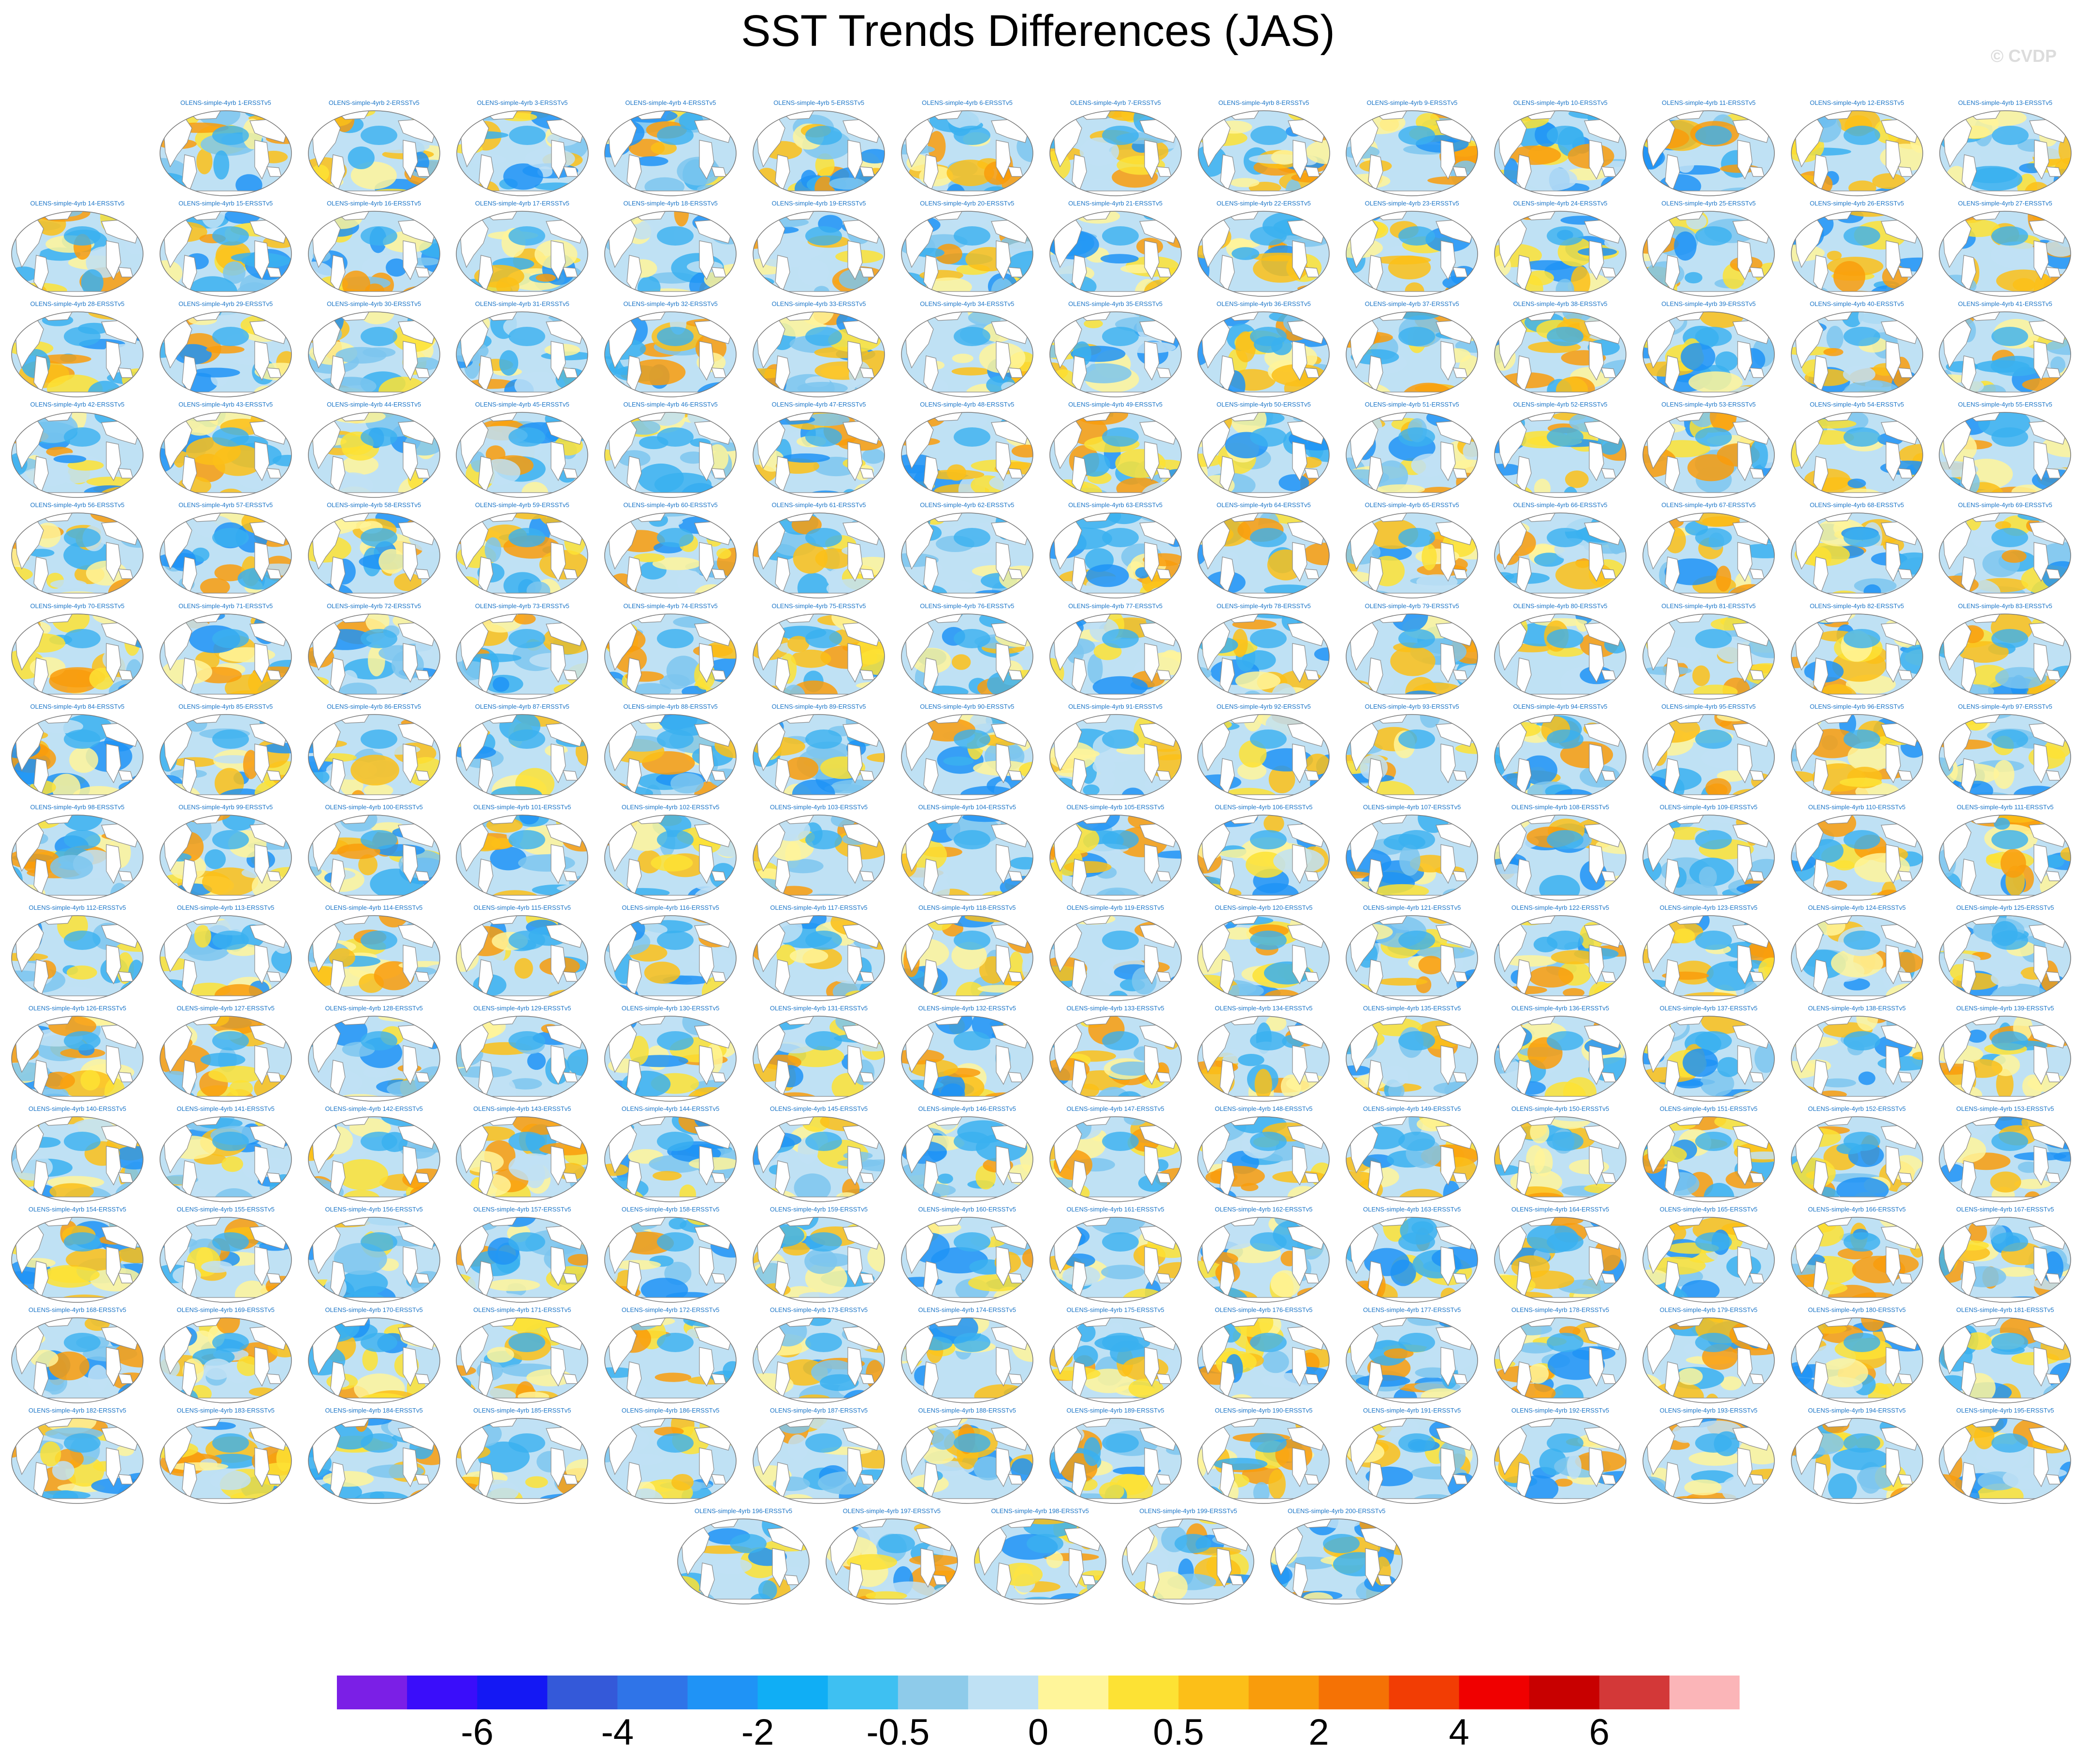  Describe the element at coordinates (891, 1511) in the screenshot. I see `panel-label: OLENS-simple-4yrb 197-ERSSTv5` at that location.